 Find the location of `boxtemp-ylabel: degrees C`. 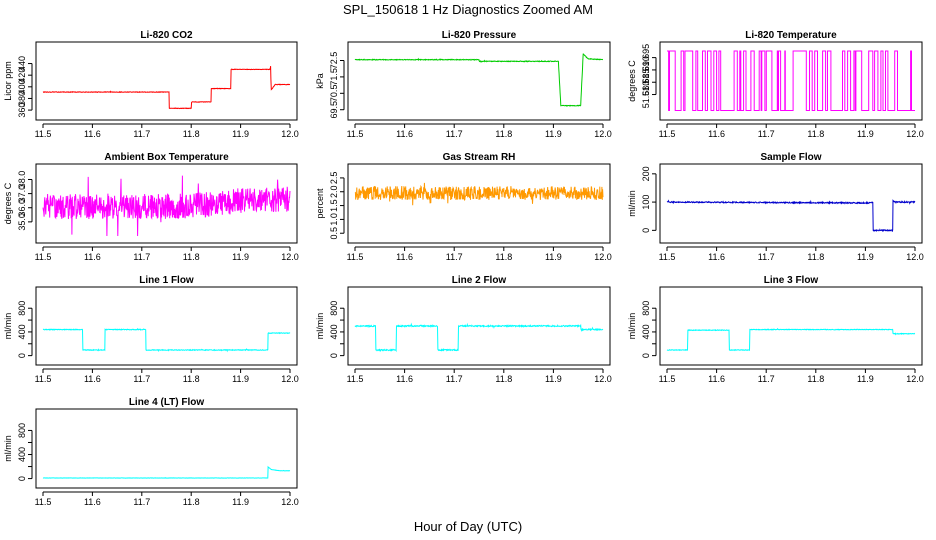

boxtemp-ylabel: degrees C is located at coordinates (8, 203).